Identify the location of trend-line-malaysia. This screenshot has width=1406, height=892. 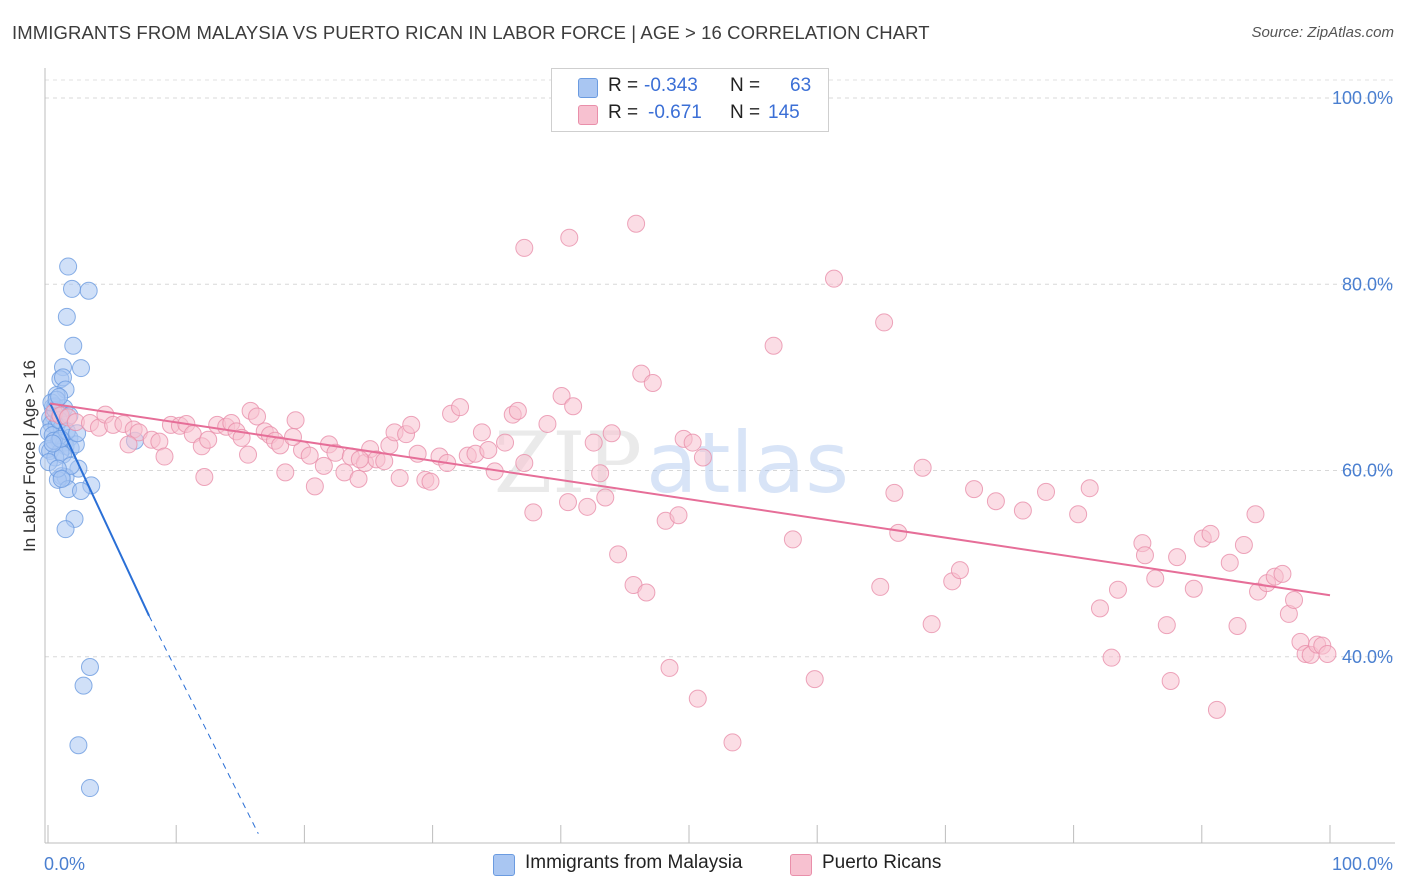
(99, 510).